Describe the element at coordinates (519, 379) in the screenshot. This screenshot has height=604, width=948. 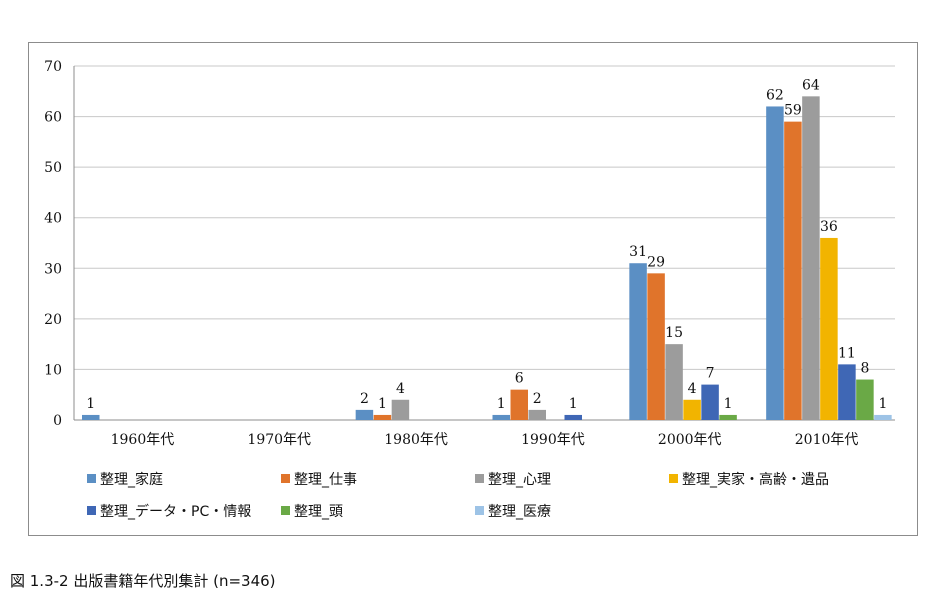
I see `data-label: 6` at that location.